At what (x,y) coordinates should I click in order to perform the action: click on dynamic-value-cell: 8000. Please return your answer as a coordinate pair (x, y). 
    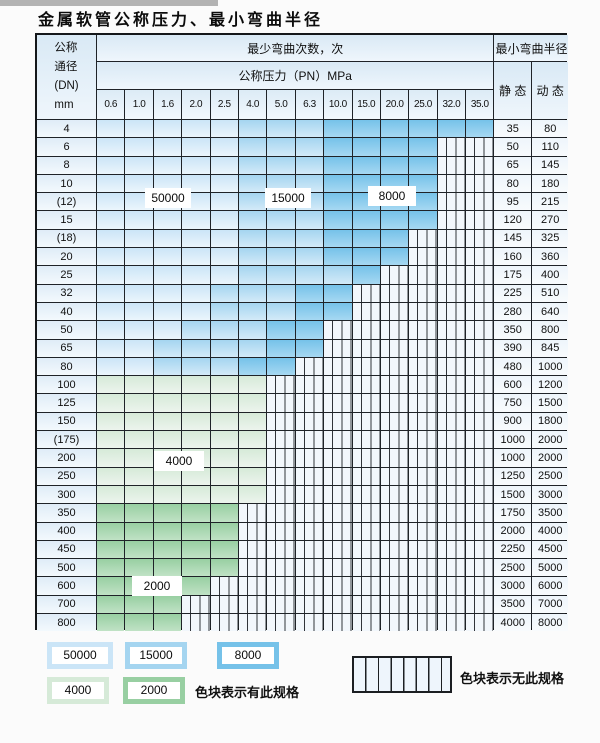
    Looking at the image, I should click on (550, 623).